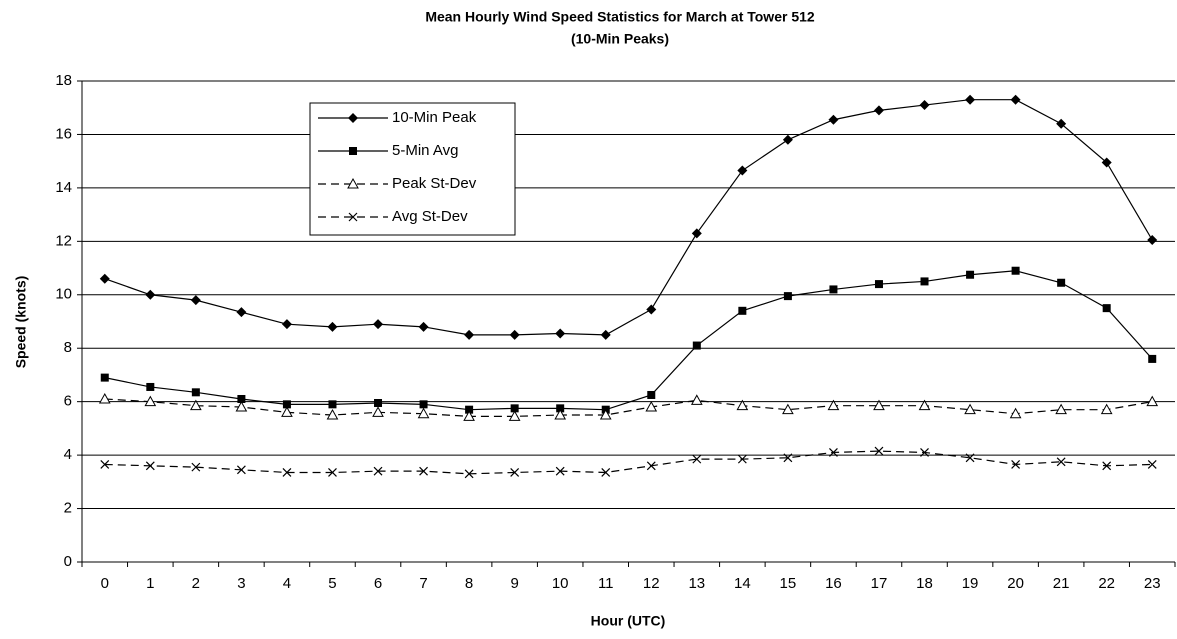  I want to click on y-tick-label: 18, so click(63, 80).